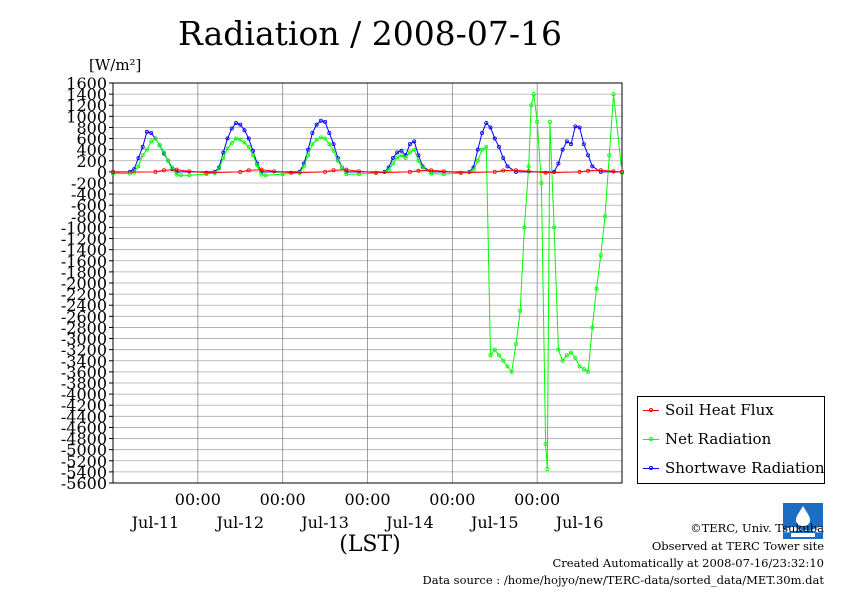 The width and height of the screenshot is (842, 595). What do you see at coordinates (84, 327) in the screenshot?
I see `y-tick-label: -2800` at bounding box center [84, 327].